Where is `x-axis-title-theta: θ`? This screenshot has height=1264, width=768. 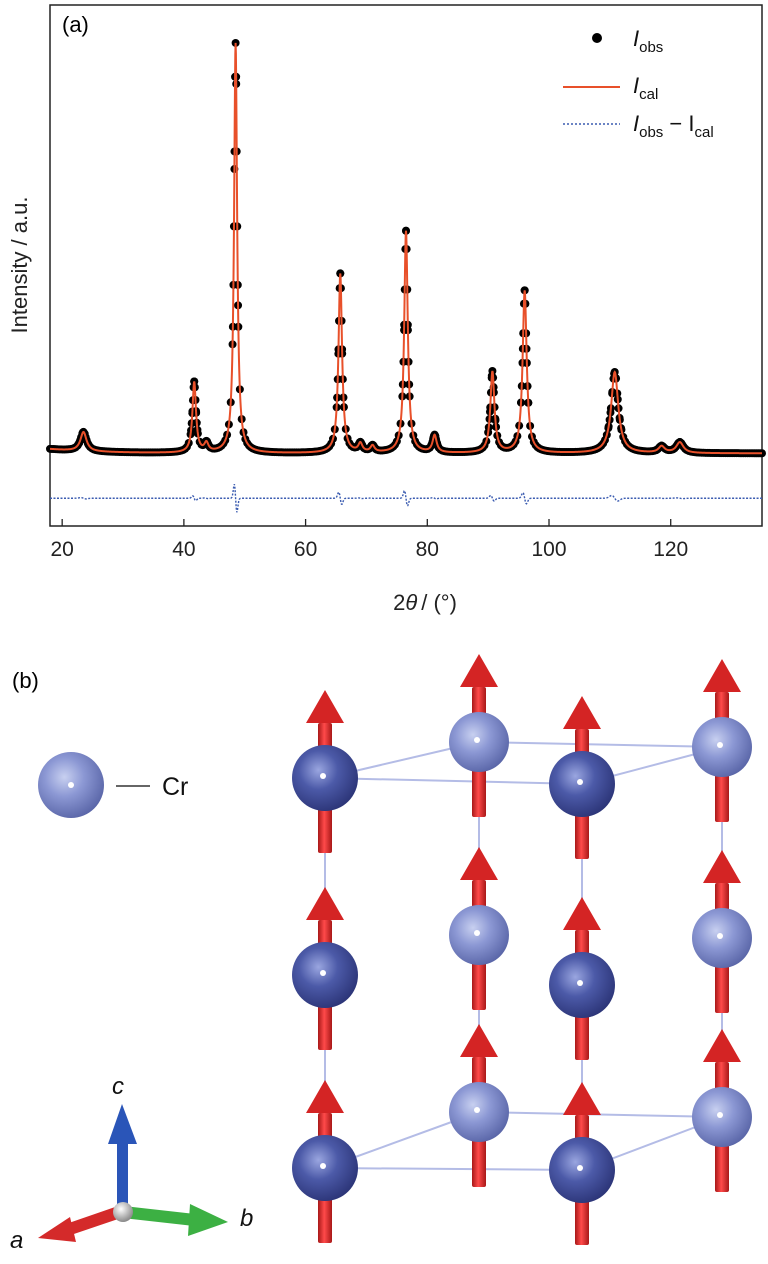
x-axis-title-theta: θ is located at coordinates (411, 602).